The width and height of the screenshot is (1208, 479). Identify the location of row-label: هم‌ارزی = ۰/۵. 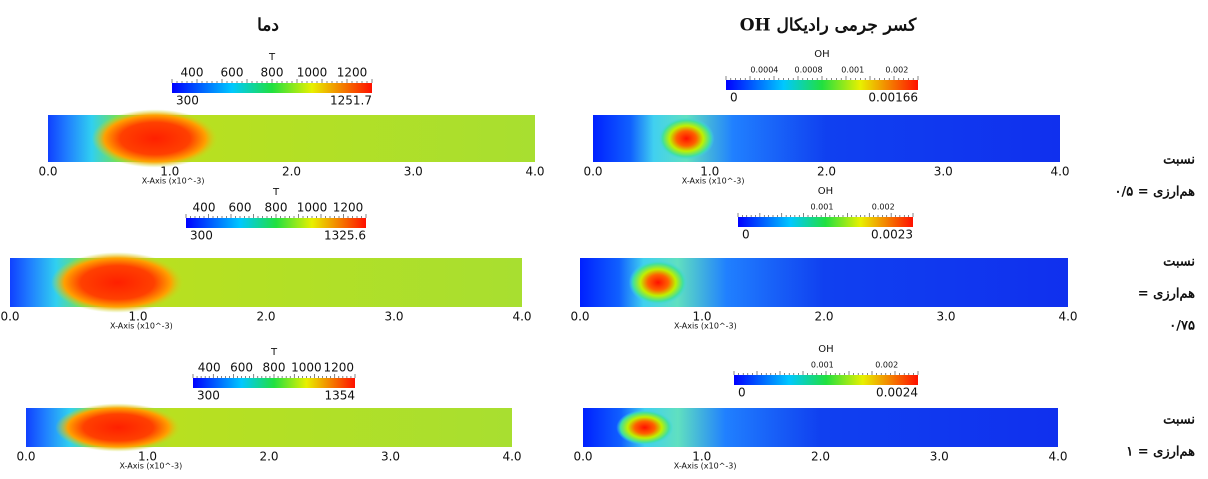
(1154, 192).